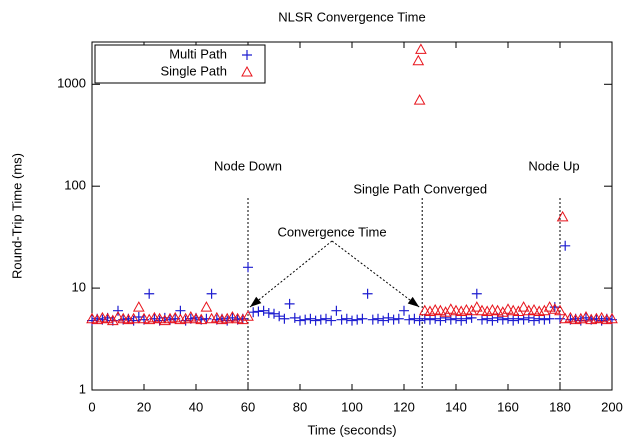 This screenshot has height=444, width=626. What do you see at coordinates (420, 188) in the screenshot?
I see `annotation: Single Path Converged` at bounding box center [420, 188].